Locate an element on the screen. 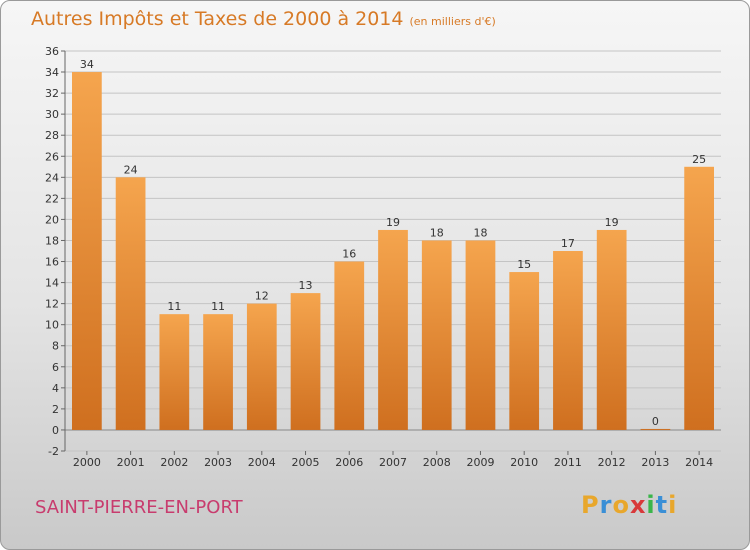 The height and width of the screenshot is (550, 750). x-tick-label: 2006 is located at coordinates (349, 462).